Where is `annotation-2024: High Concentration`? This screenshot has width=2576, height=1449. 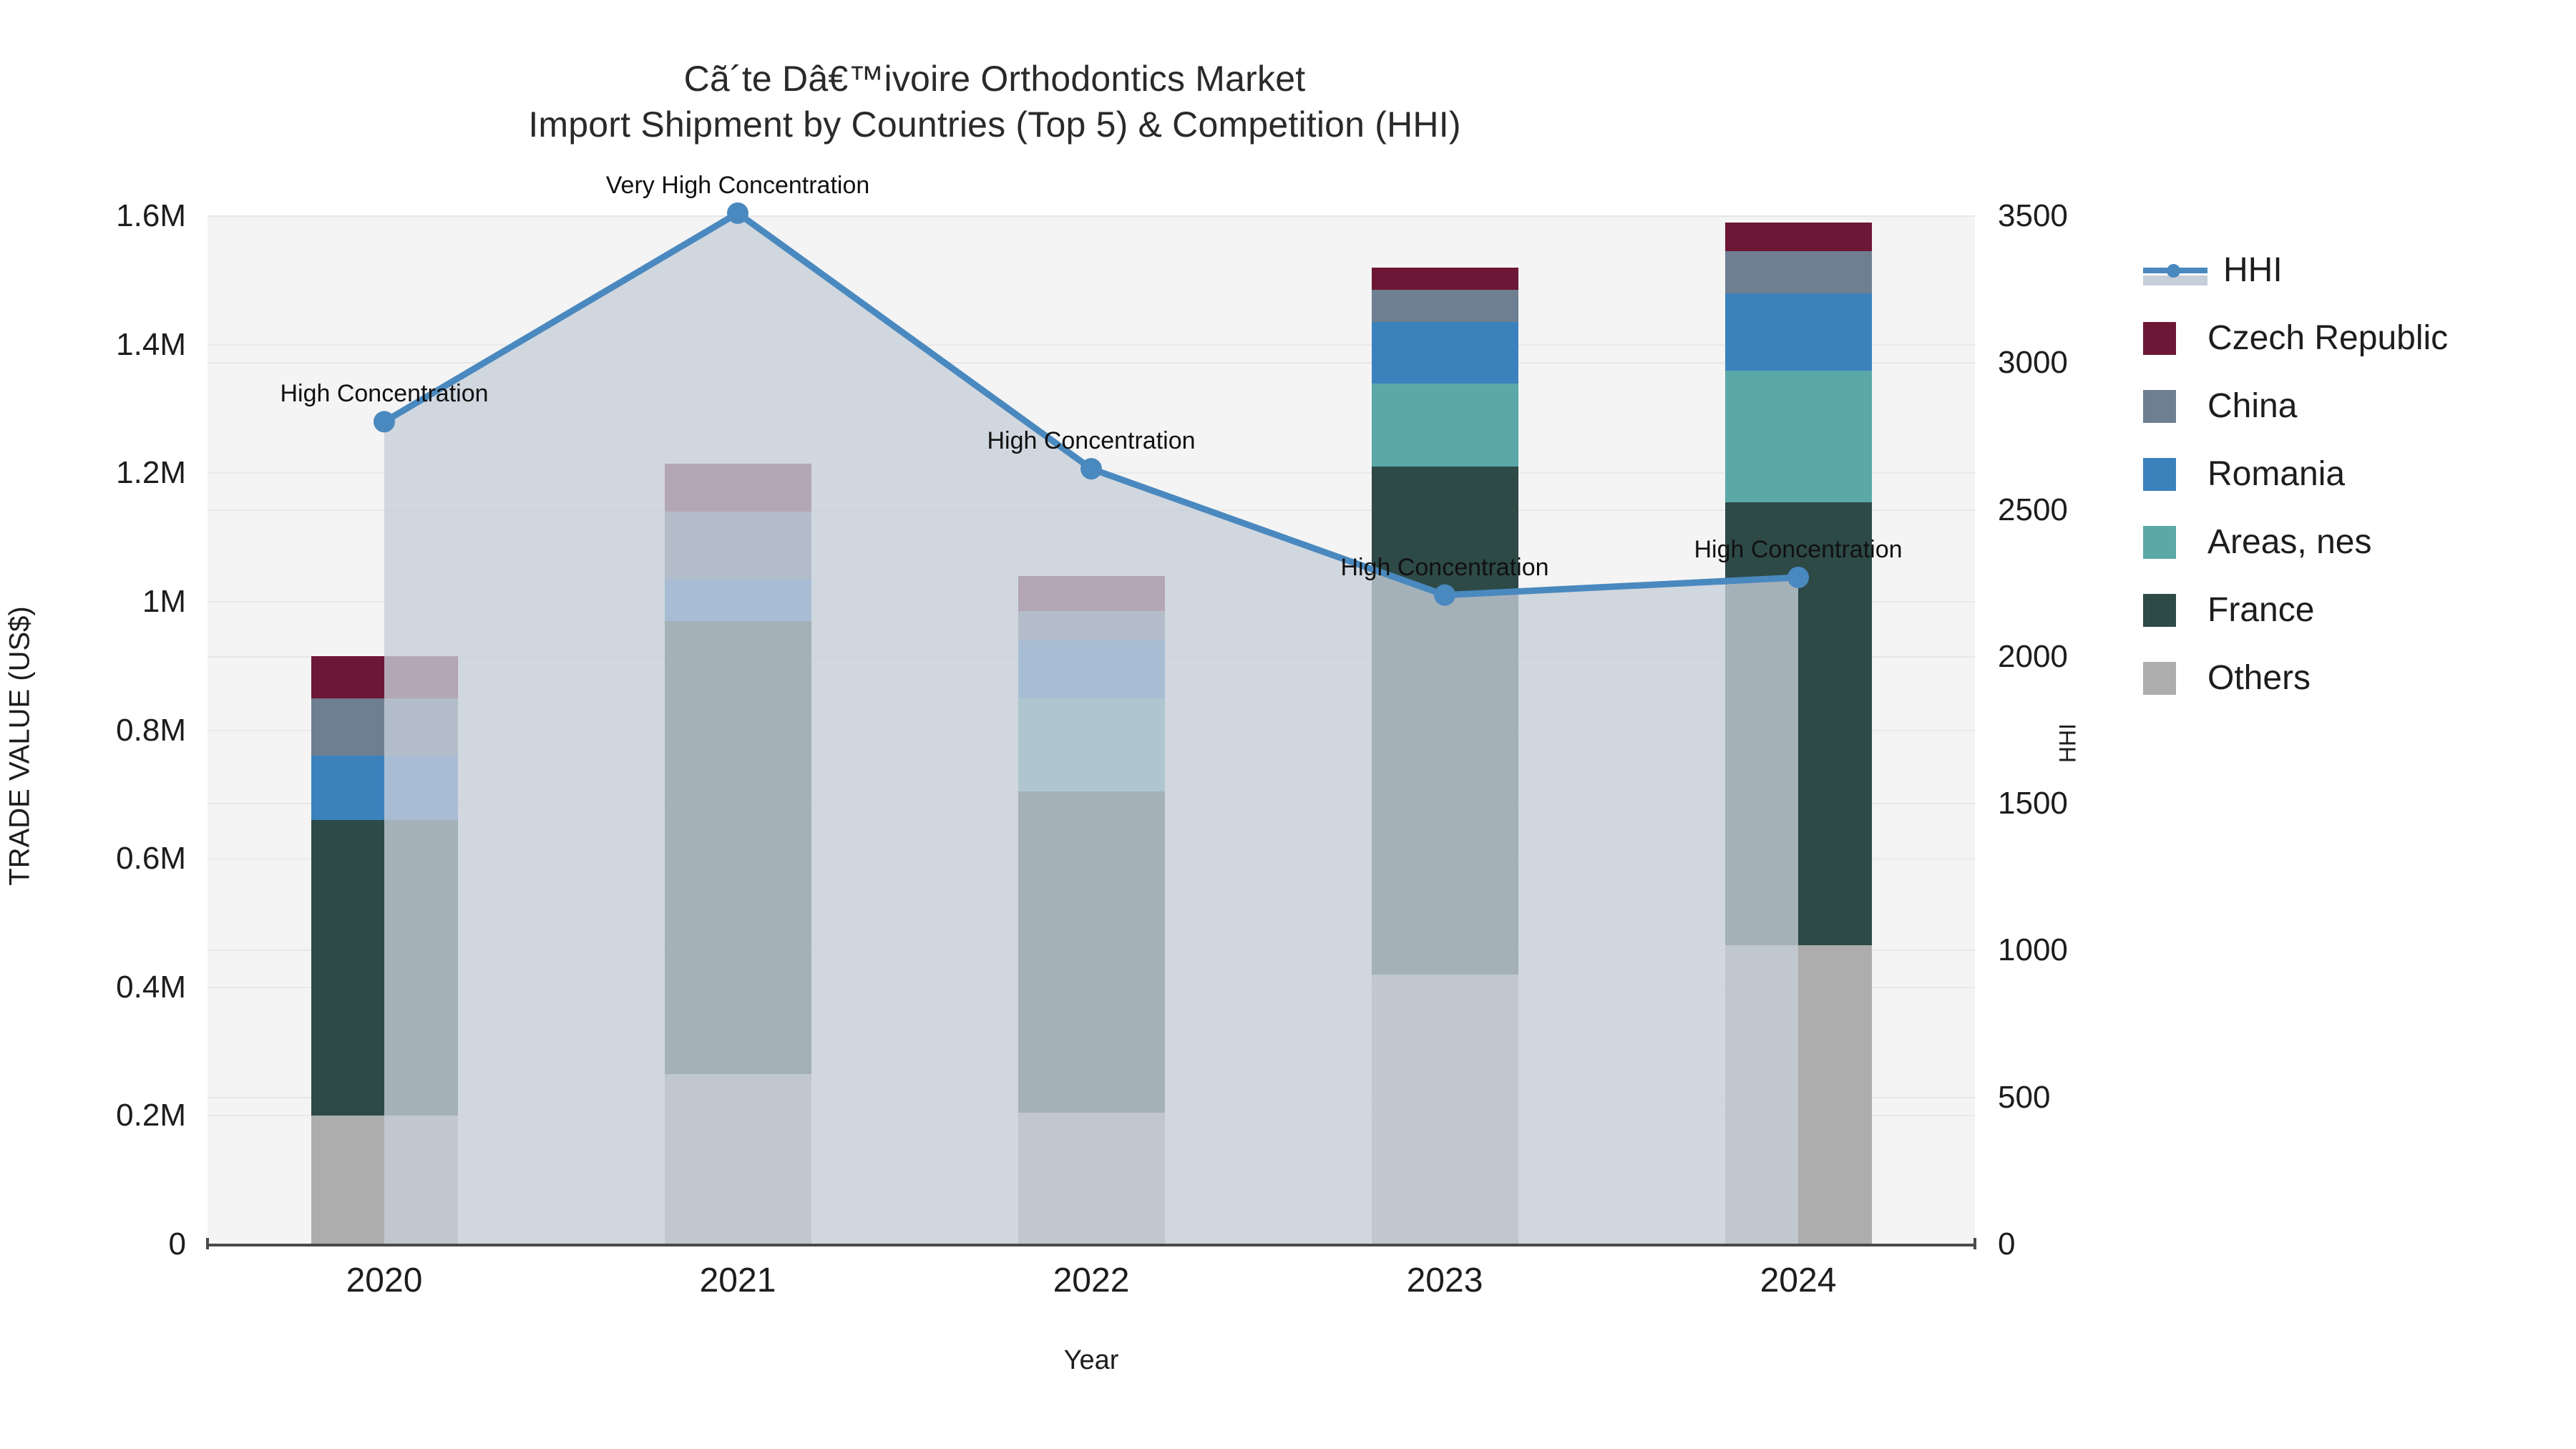
annotation-2024: High Concentration is located at coordinates (1798, 549).